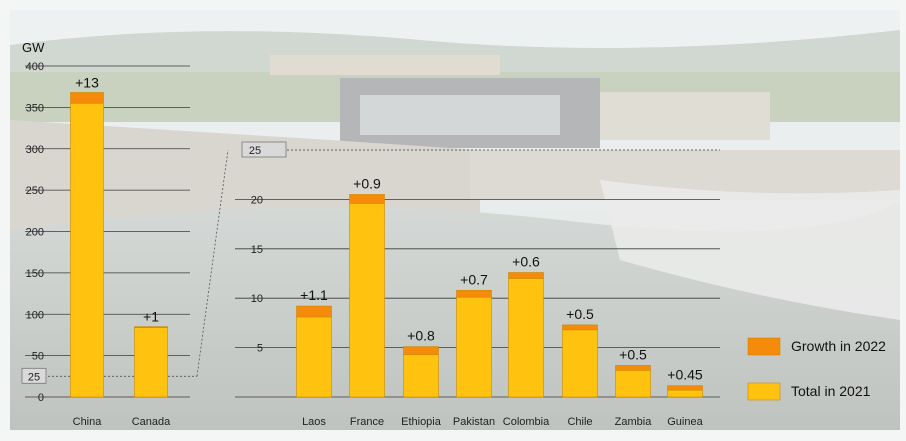 Image resolution: width=906 pixels, height=441 pixels. I want to click on bar-growth-guinea, so click(685, 388).